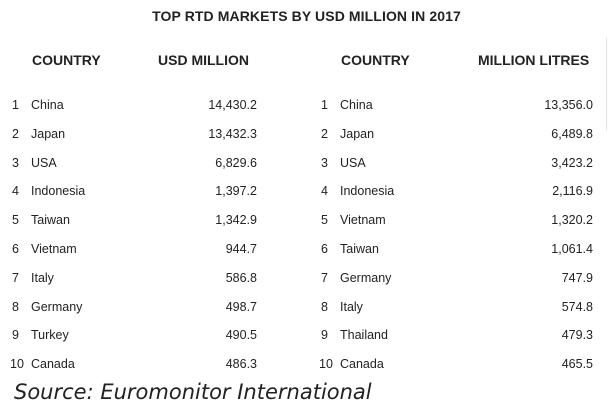 The width and height of the screenshot is (613, 419). I want to click on litres-value: 2,116.9, so click(572, 191).